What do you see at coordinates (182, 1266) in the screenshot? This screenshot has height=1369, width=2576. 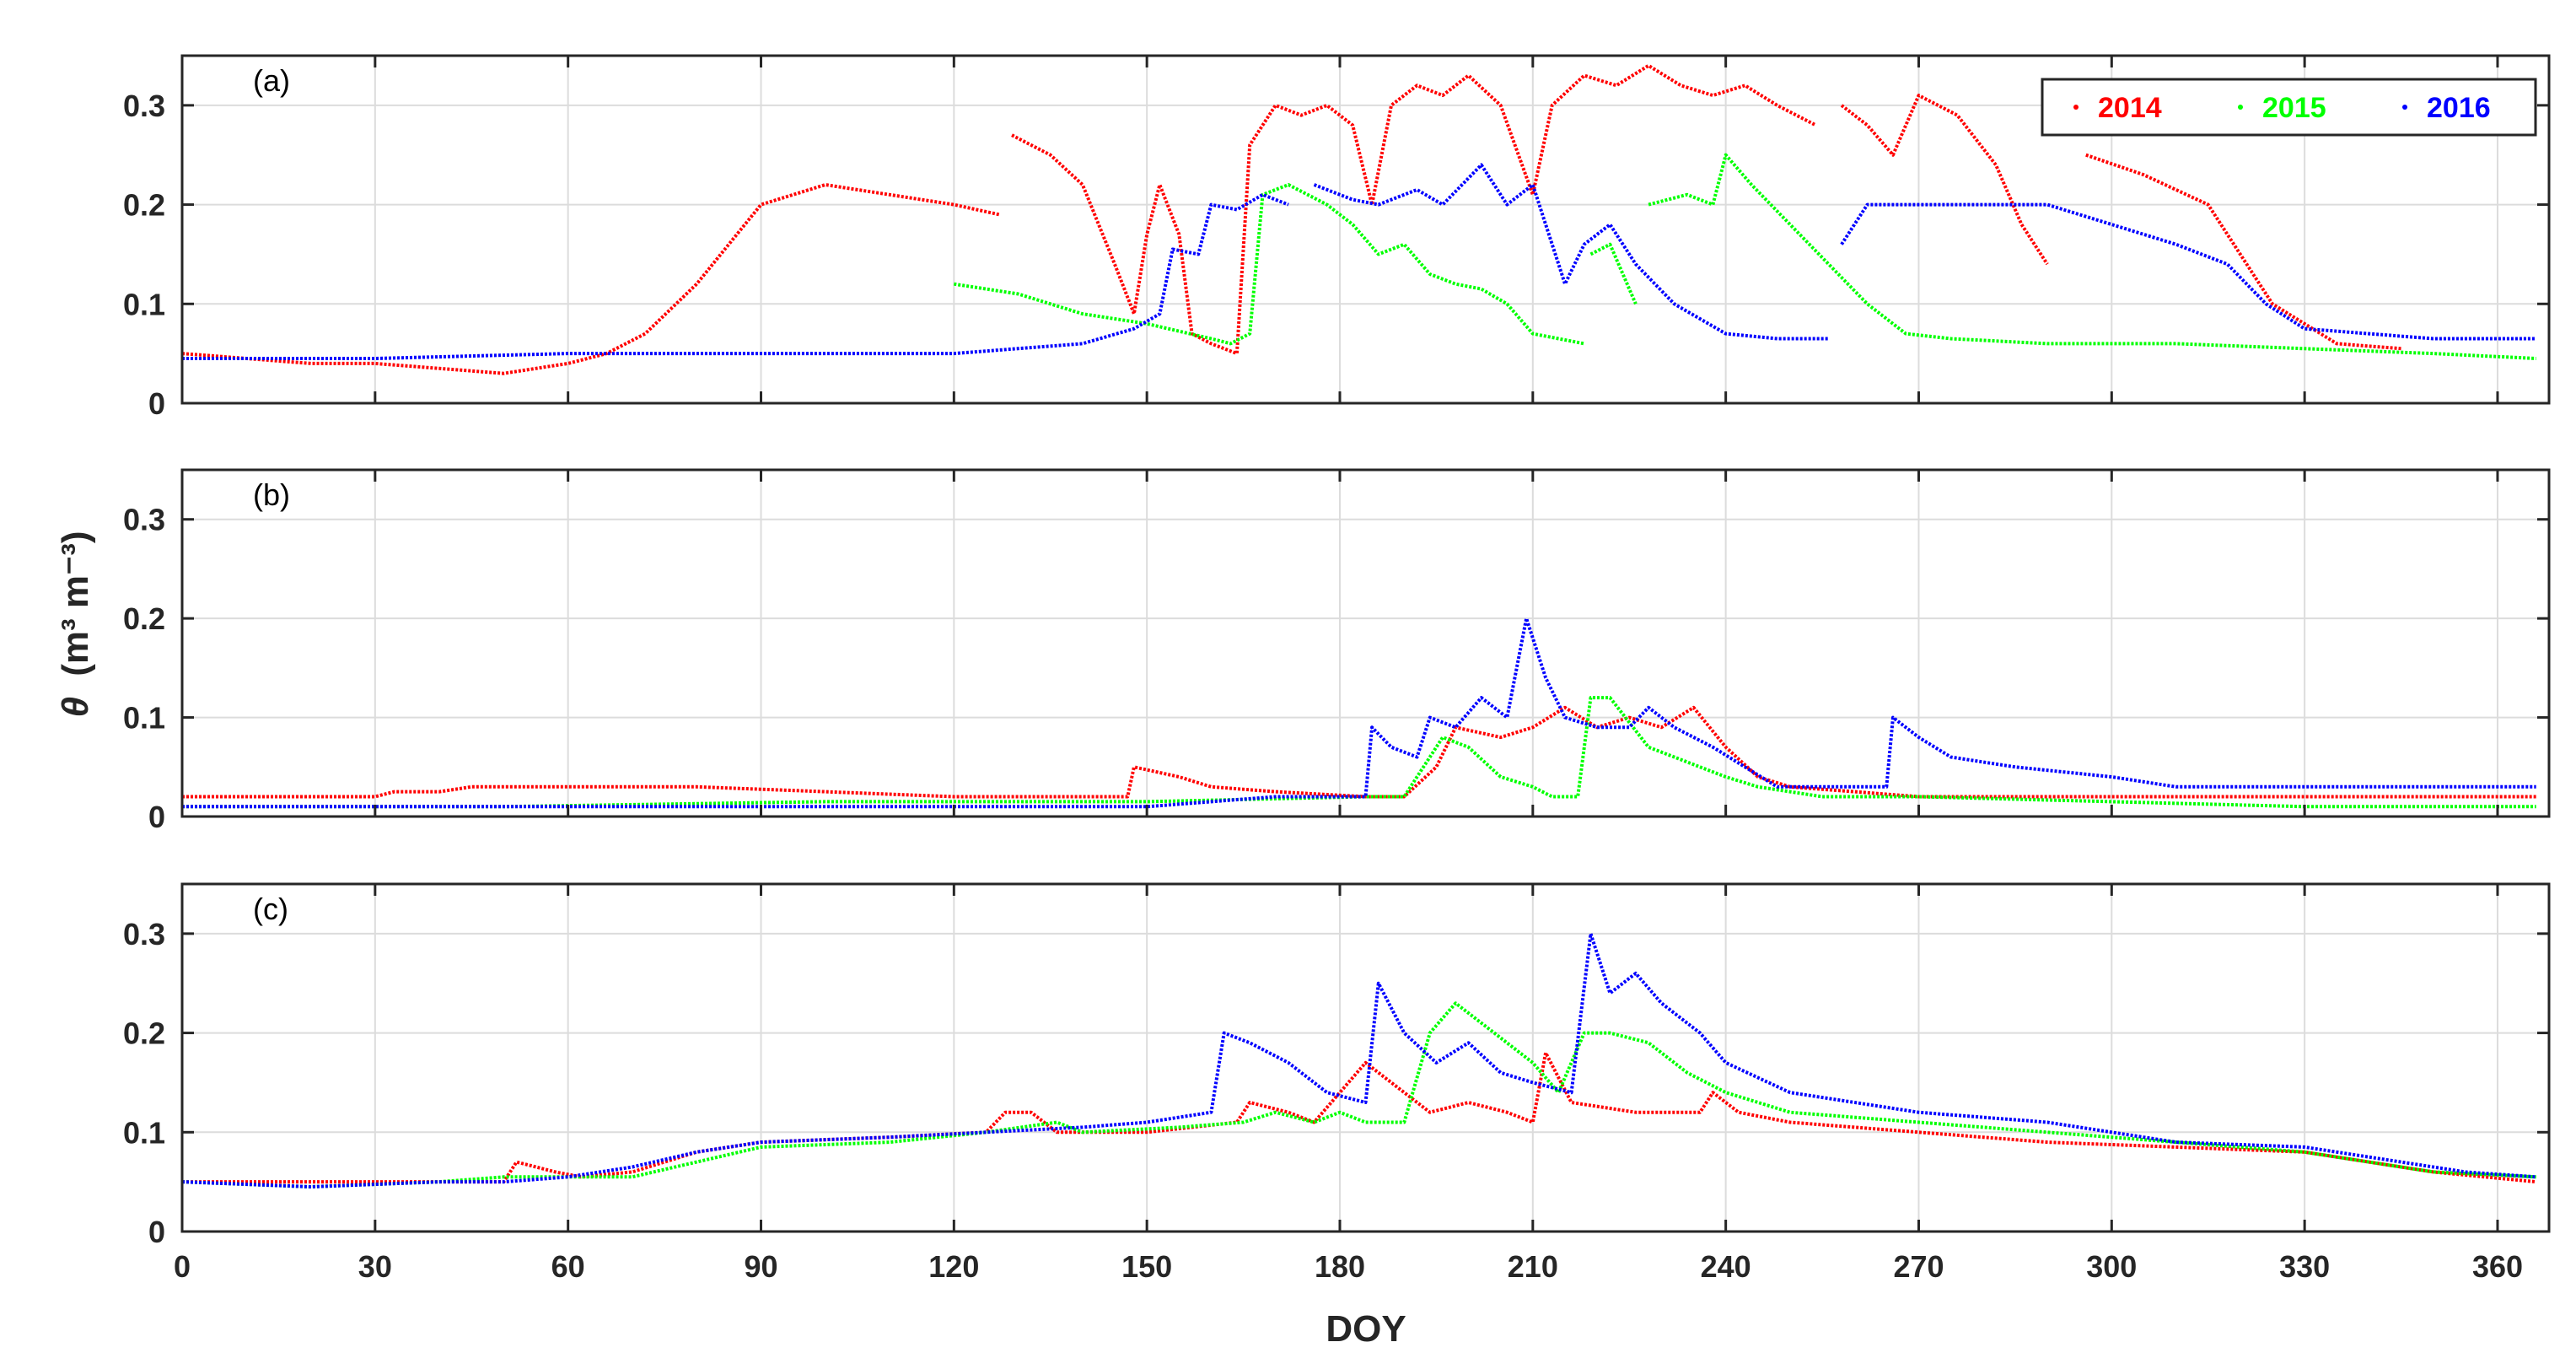 I see `x-tick-label: 0` at bounding box center [182, 1266].